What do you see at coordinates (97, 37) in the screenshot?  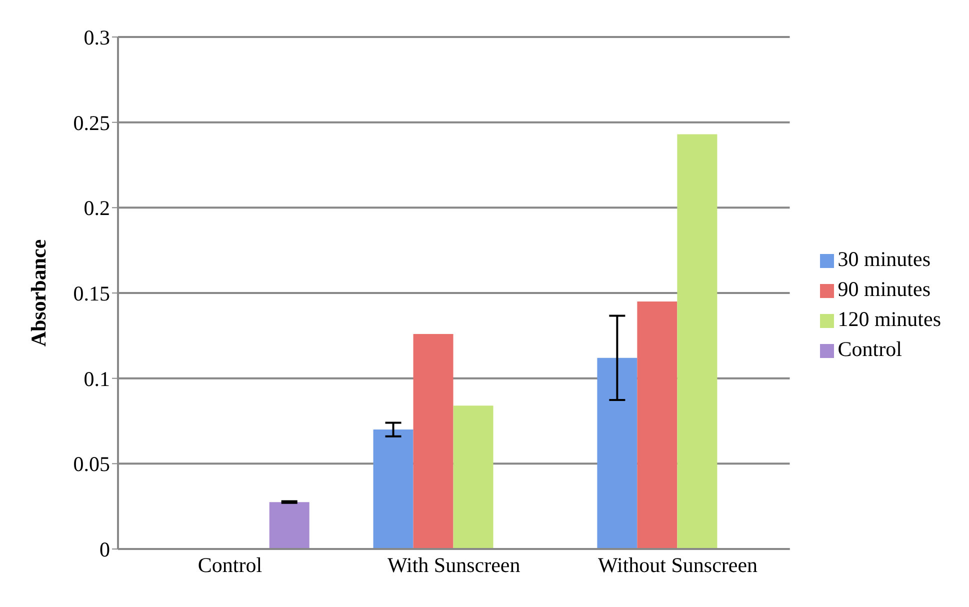 I see `y-tick-label: 0.3` at bounding box center [97, 37].